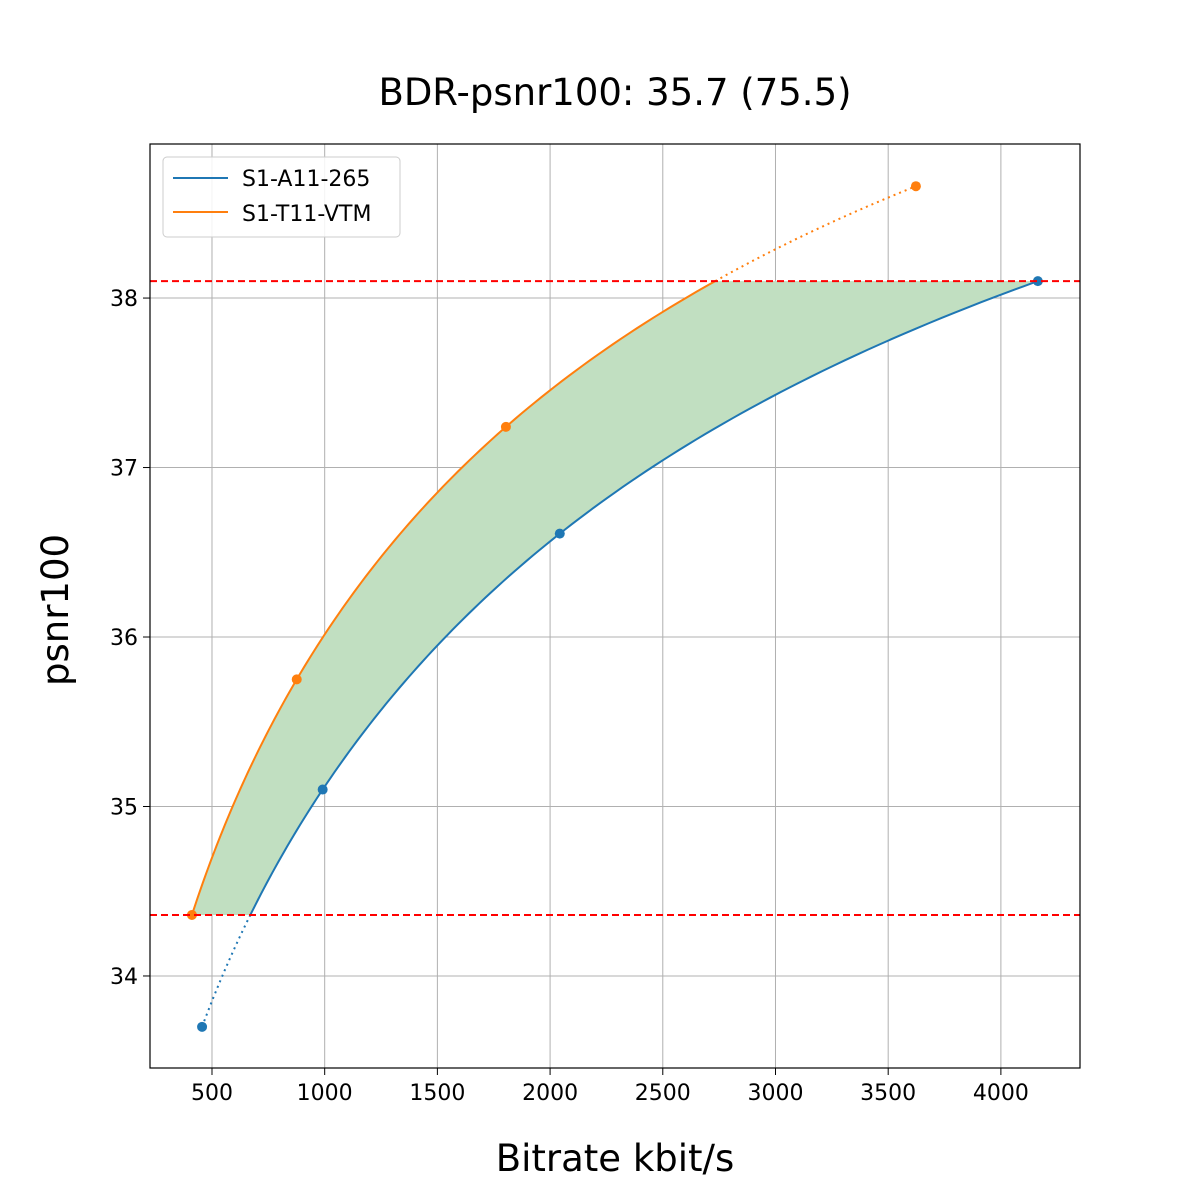 This screenshot has height=1204, width=1200. Describe the element at coordinates (124, 299) in the screenshot. I see `y-tick-label: 38` at that location.